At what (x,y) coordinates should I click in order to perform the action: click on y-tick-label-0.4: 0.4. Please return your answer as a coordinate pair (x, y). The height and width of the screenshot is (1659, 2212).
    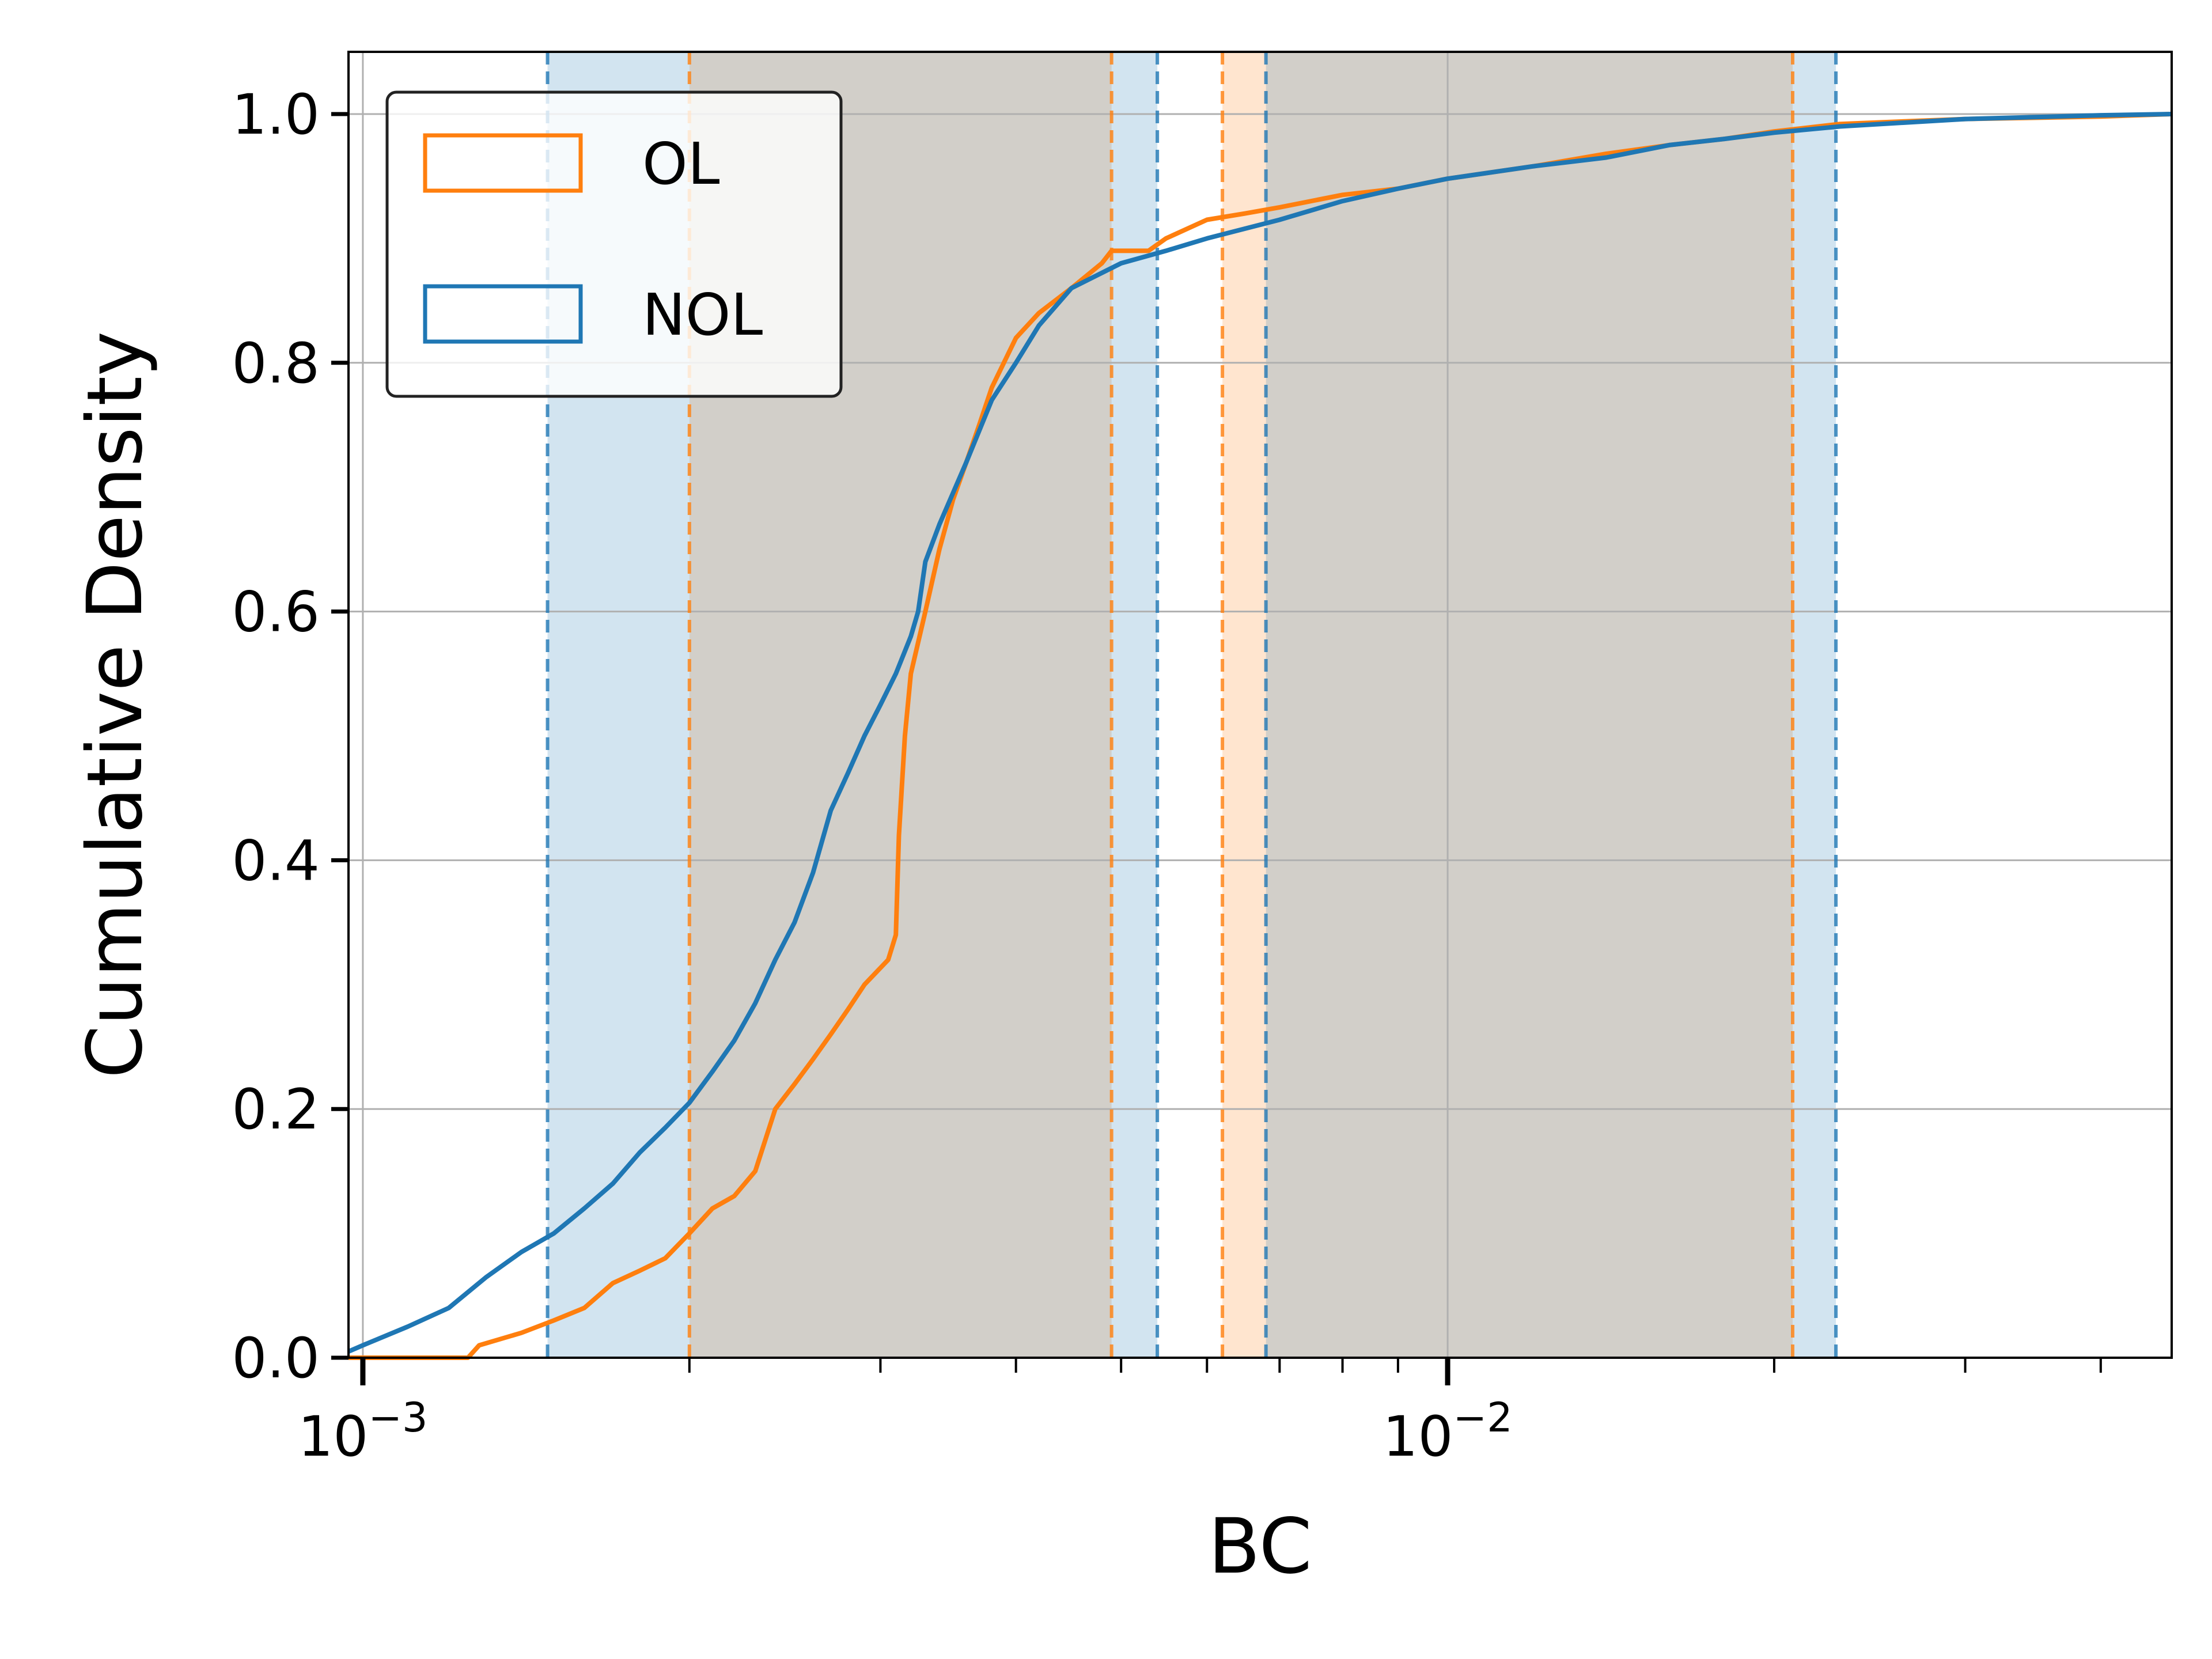
    Looking at the image, I should click on (276, 860).